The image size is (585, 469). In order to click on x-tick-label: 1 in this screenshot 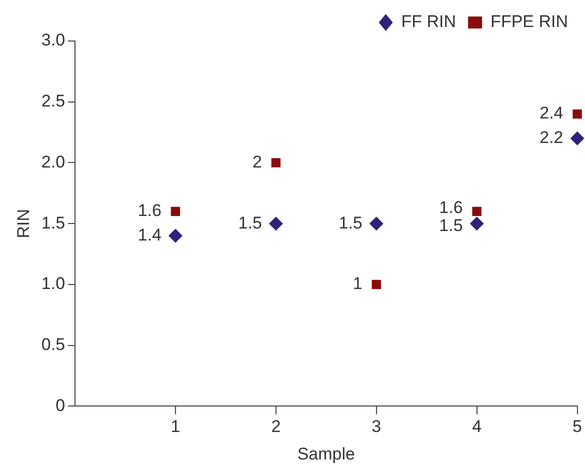, I will do `click(175, 426)`.